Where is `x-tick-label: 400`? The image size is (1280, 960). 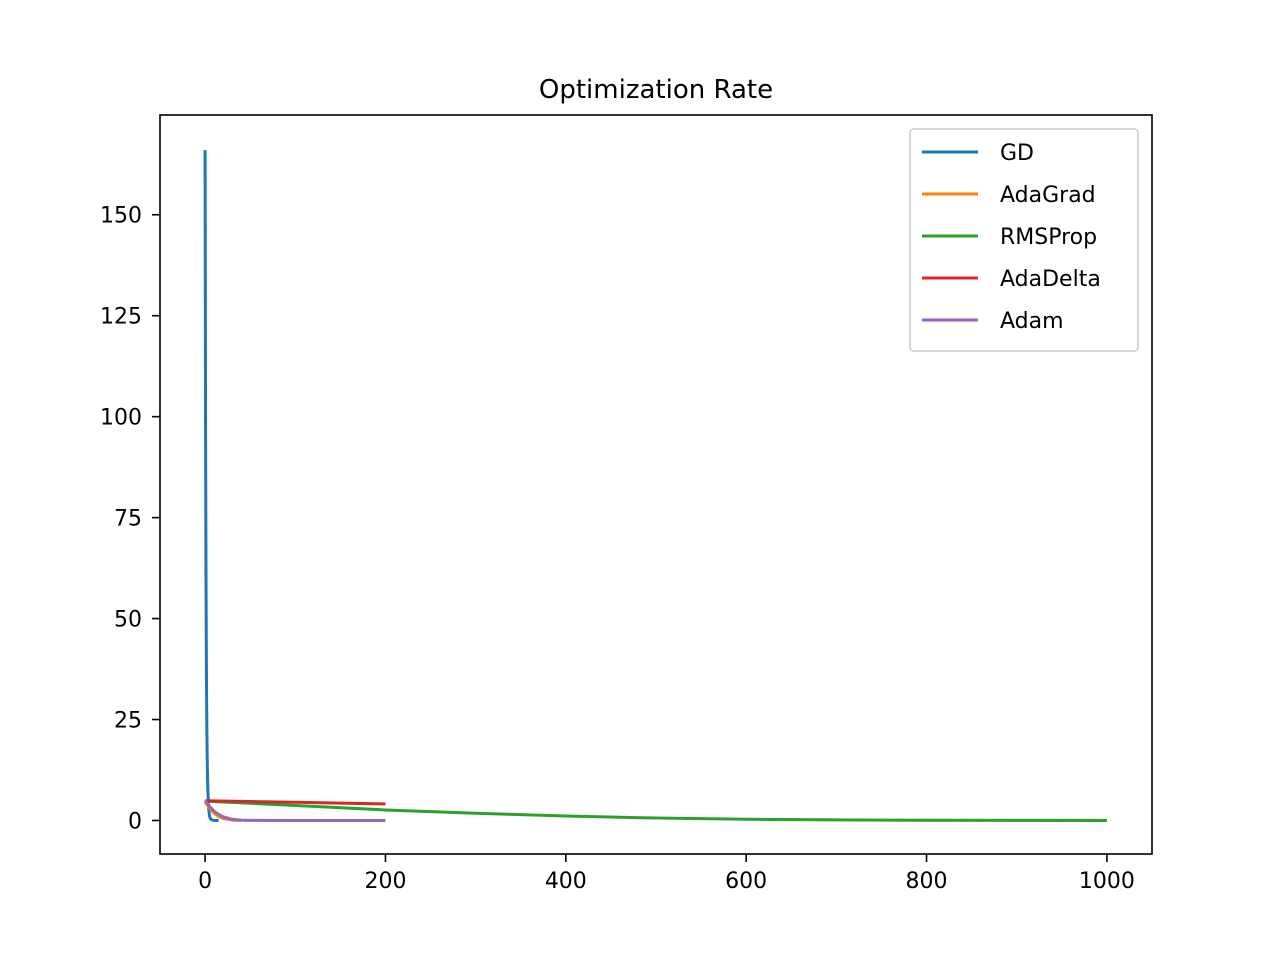 x-tick-label: 400 is located at coordinates (566, 881).